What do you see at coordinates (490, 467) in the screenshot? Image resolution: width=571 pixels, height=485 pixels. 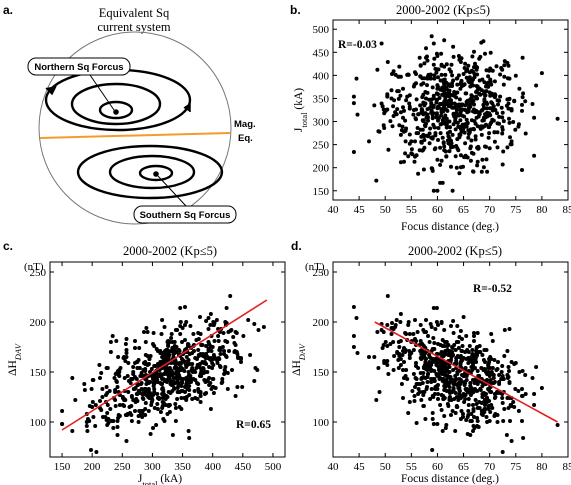 I see `x-tick-label: 70` at bounding box center [490, 467].